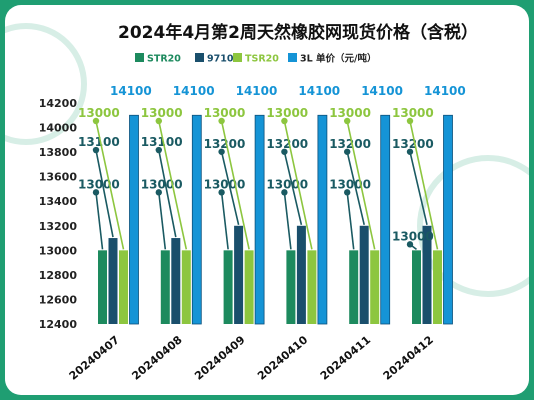 Image resolution: width=534 pixels, height=400 pixels. I want to click on x-tick-label: 20240407, so click(94, 357).